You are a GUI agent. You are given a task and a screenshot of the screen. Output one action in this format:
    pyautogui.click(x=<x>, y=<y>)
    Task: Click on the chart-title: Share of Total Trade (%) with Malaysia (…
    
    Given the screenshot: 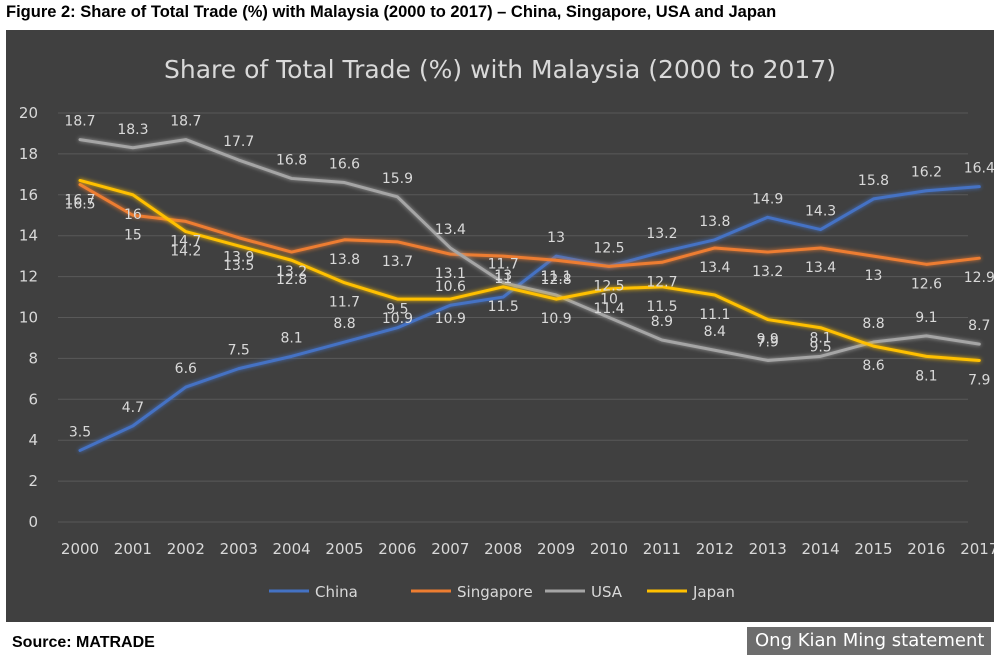 What is the action you would take?
    pyautogui.click(x=500, y=69)
    